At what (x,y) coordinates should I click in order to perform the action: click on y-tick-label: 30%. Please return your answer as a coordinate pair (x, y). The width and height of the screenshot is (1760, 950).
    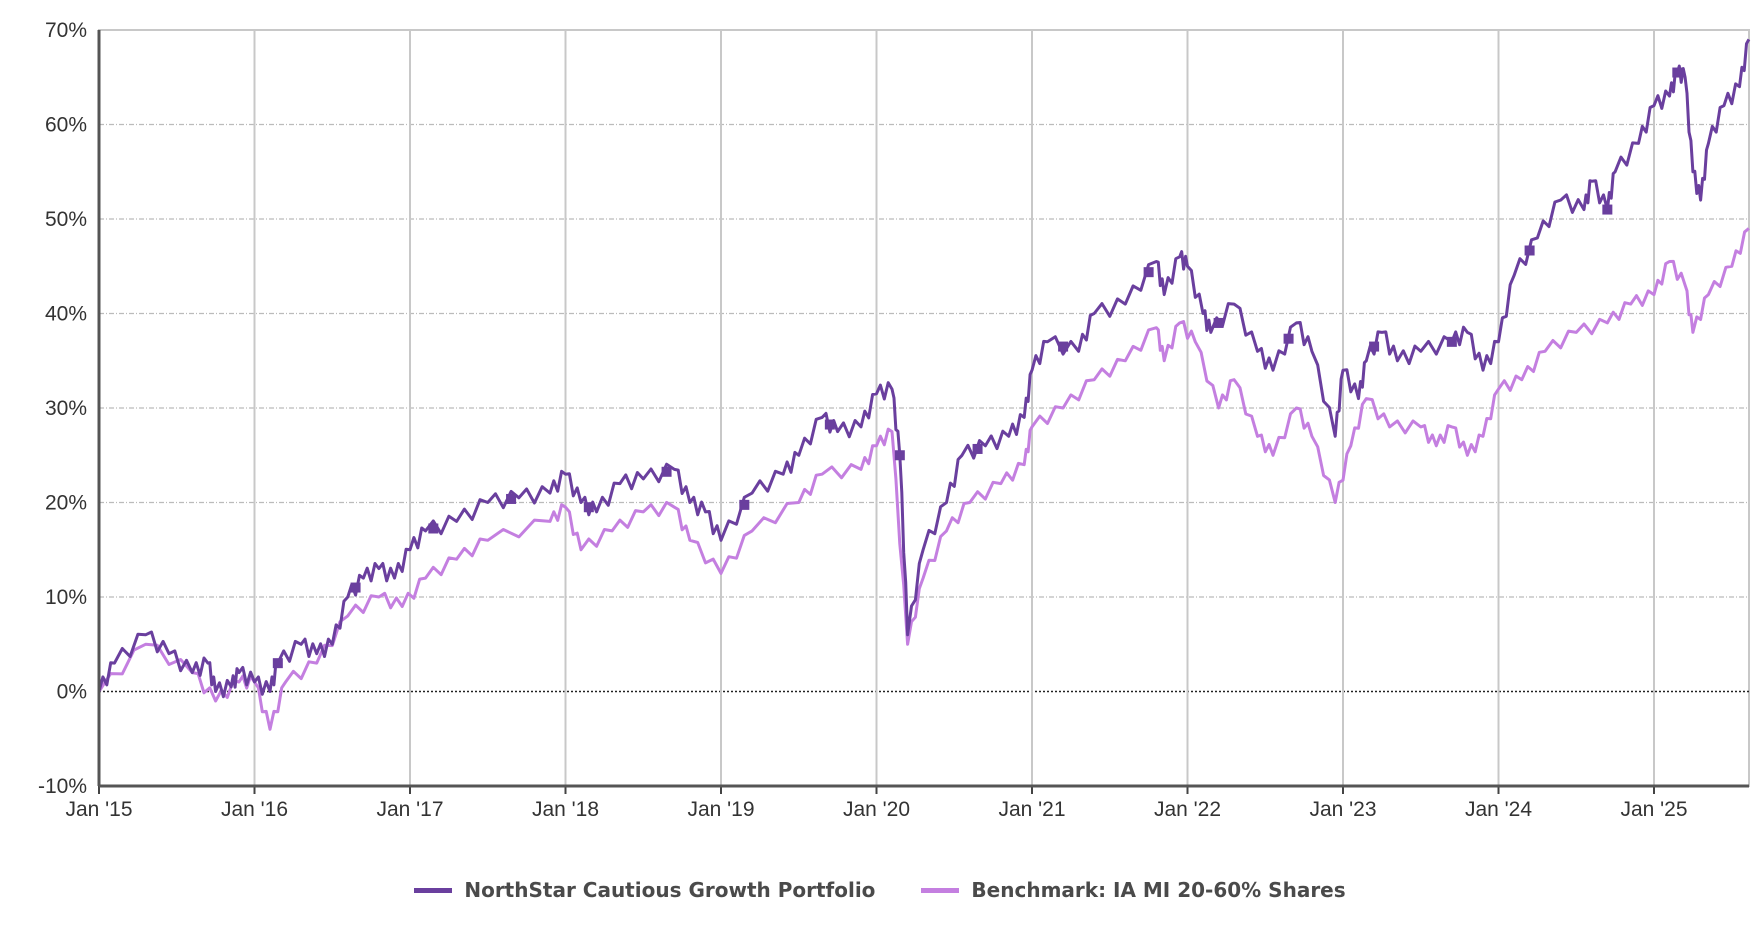
    Looking at the image, I should click on (66, 408).